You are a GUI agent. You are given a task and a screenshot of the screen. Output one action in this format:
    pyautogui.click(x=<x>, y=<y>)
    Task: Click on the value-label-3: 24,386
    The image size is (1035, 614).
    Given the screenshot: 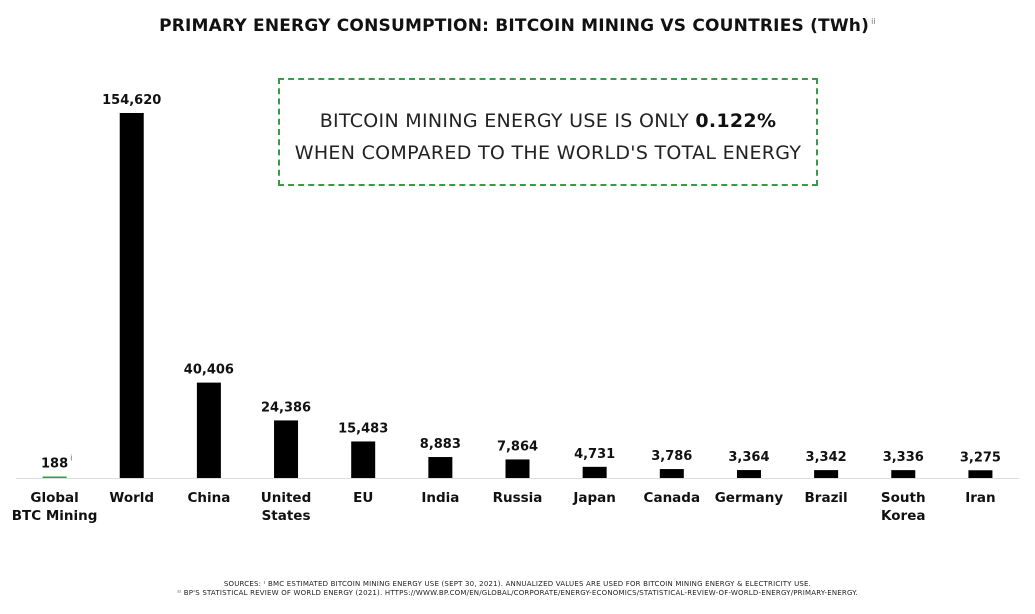 What is the action you would take?
    pyautogui.click(x=286, y=407)
    